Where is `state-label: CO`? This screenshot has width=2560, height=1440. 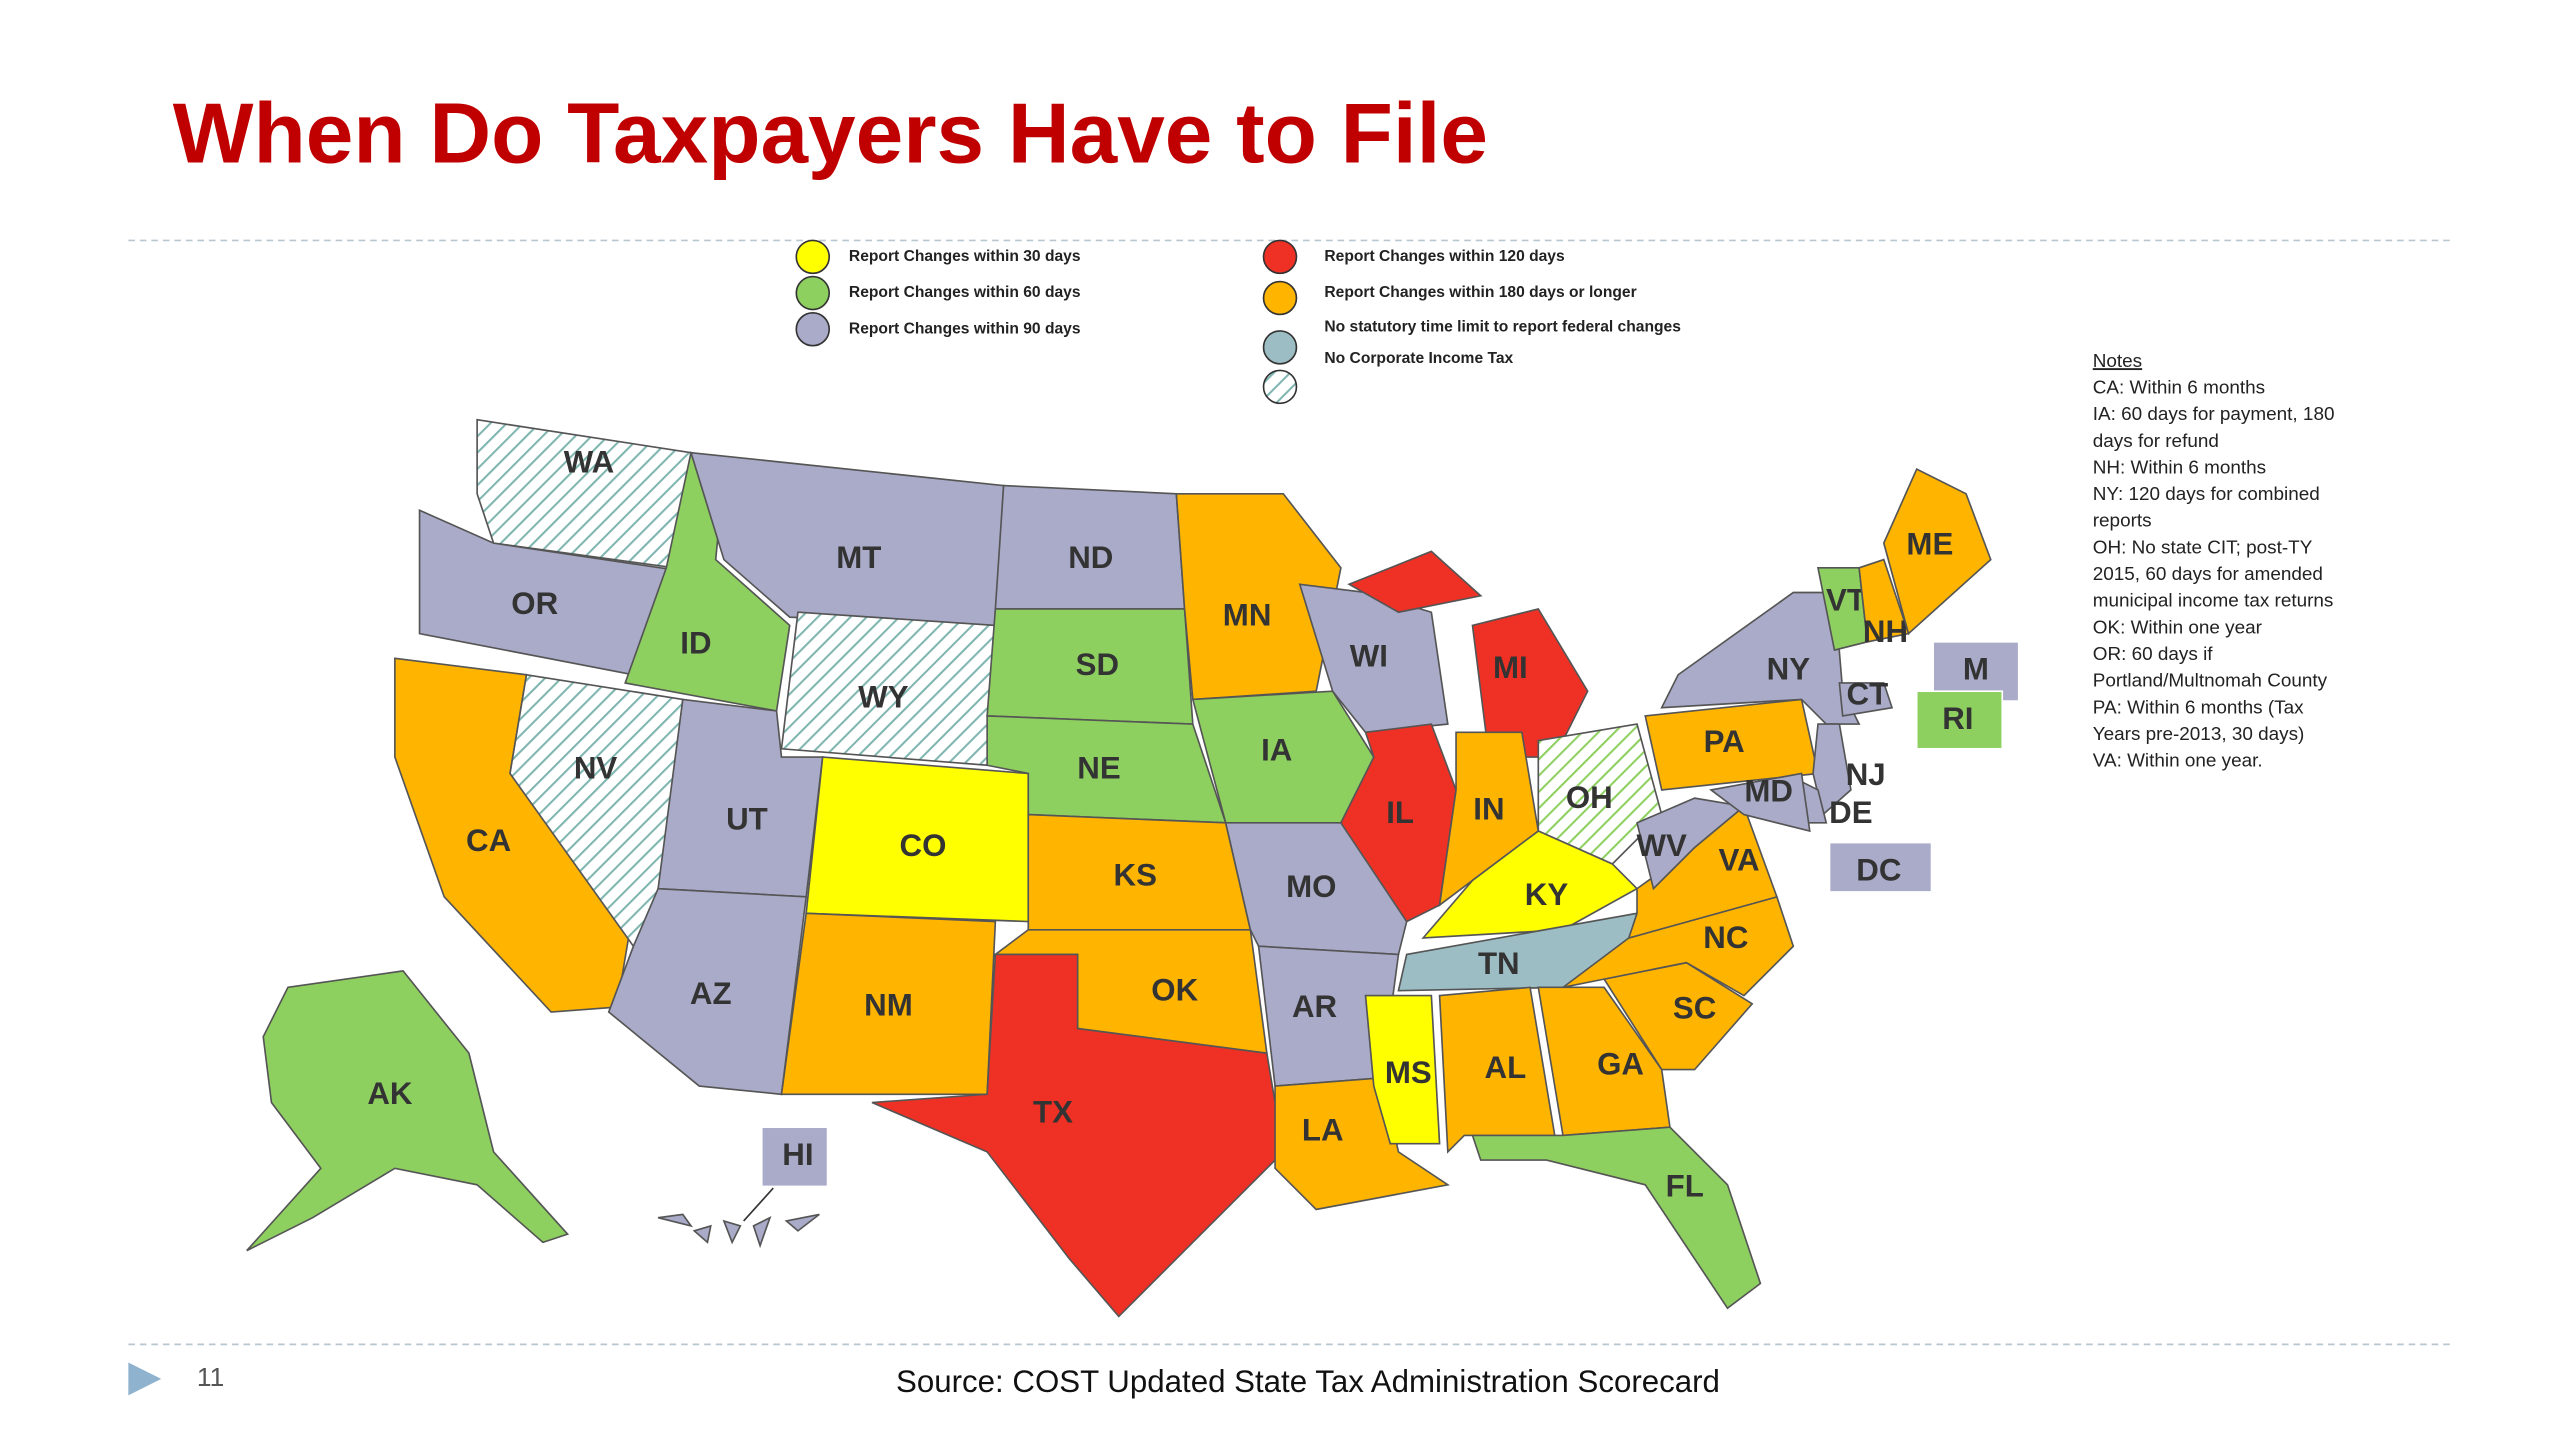 state-label: CO is located at coordinates (923, 845).